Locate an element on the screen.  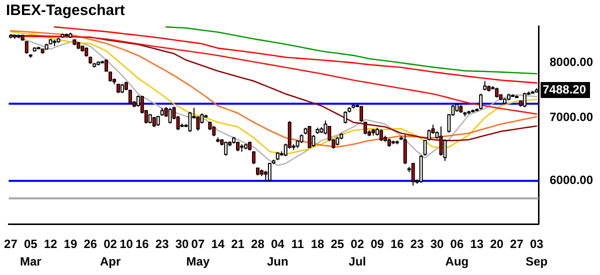
x-tick-label: 26 is located at coordinates (91, 244).